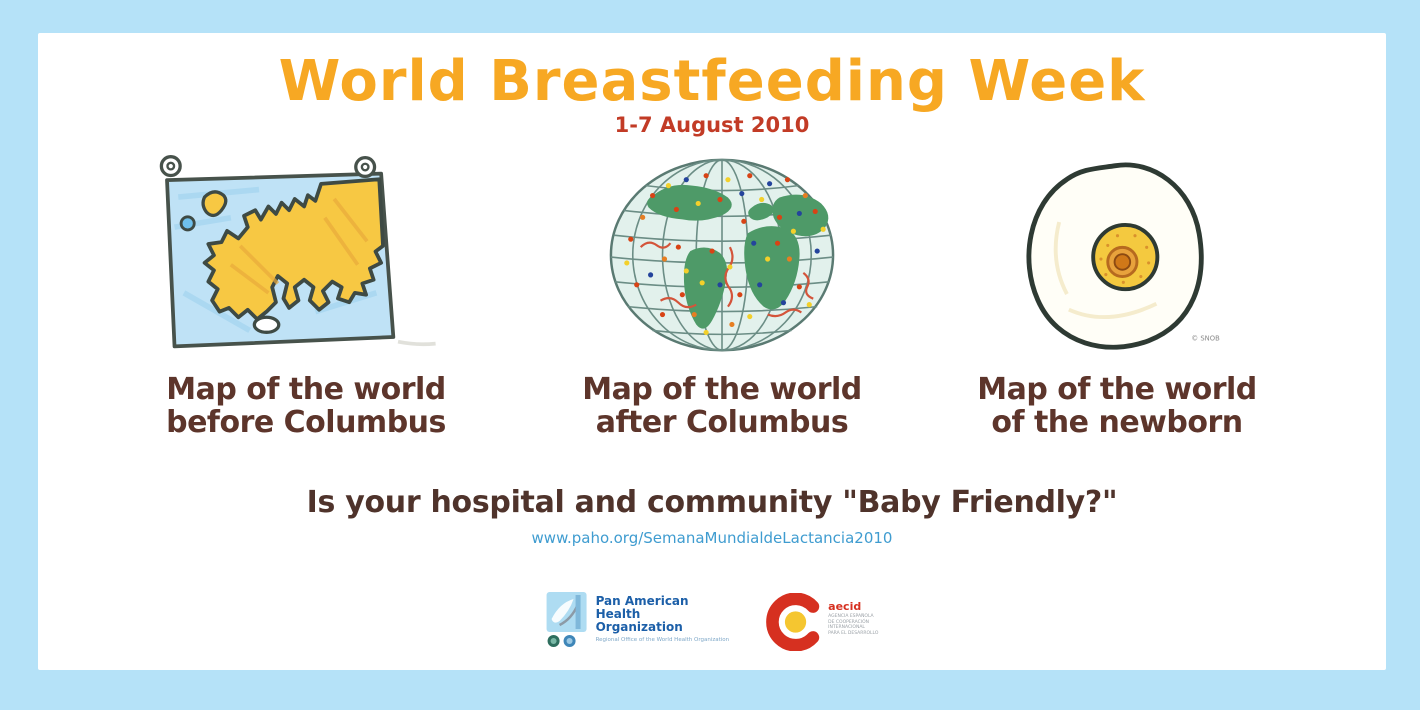 Image resolution: width=1420 pixels, height=710 pixels. I want to click on panel-before-columbus: Map of the world before Columbus, so click(306, 295).